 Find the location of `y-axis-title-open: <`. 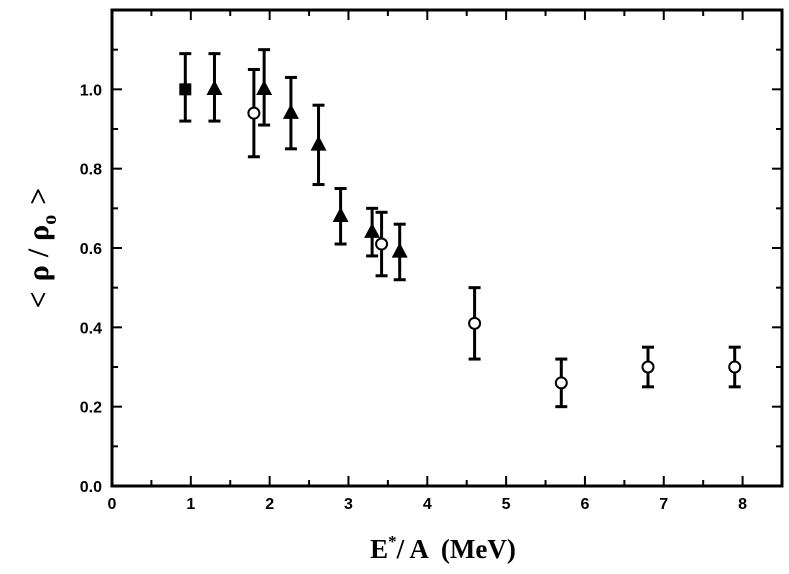

y-axis-title-open: < is located at coordinates (38, 299).